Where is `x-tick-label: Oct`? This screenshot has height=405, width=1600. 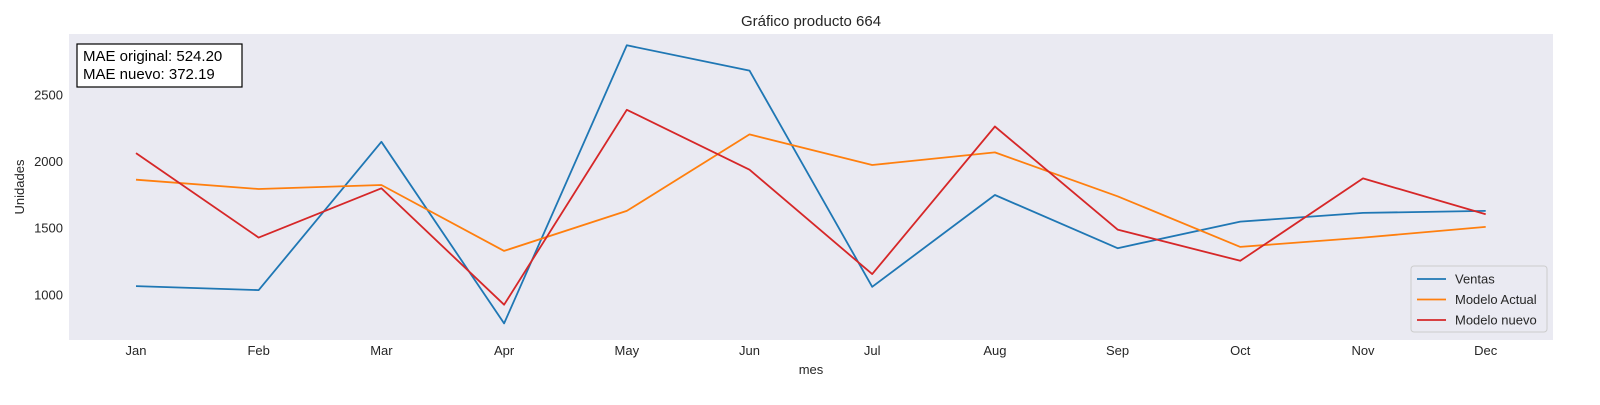
x-tick-label: Oct is located at coordinates (1240, 350).